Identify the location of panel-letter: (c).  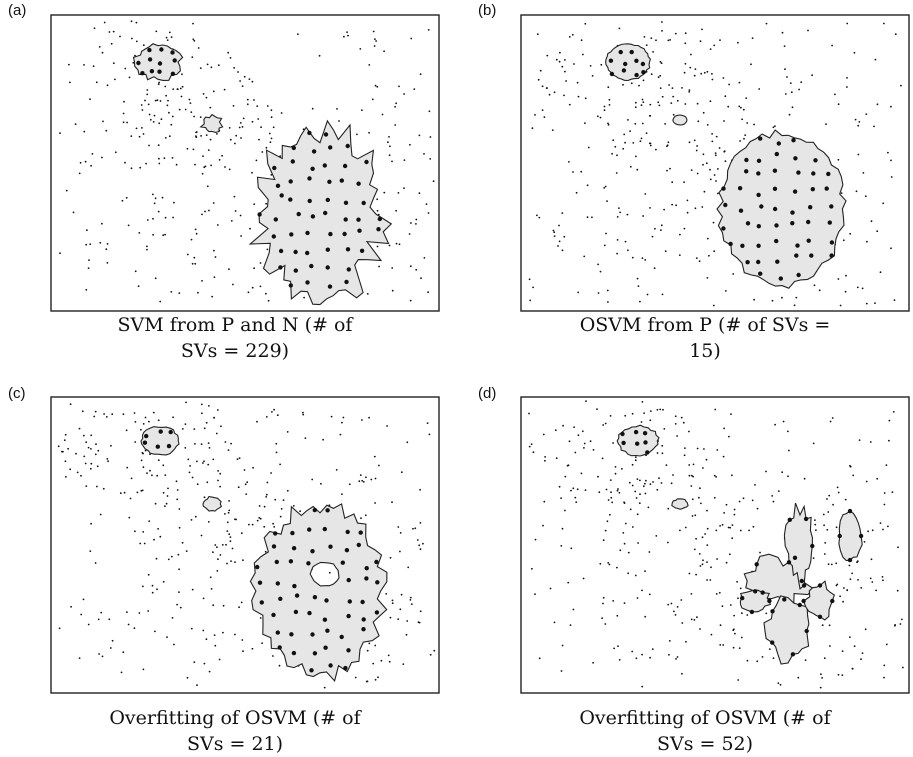
(17, 393).